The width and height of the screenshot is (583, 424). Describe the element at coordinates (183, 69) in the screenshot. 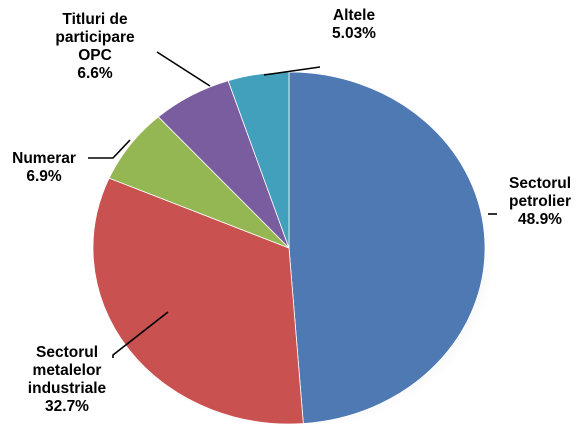

I see `leader-line-titluri-de-participare-opc` at that location.